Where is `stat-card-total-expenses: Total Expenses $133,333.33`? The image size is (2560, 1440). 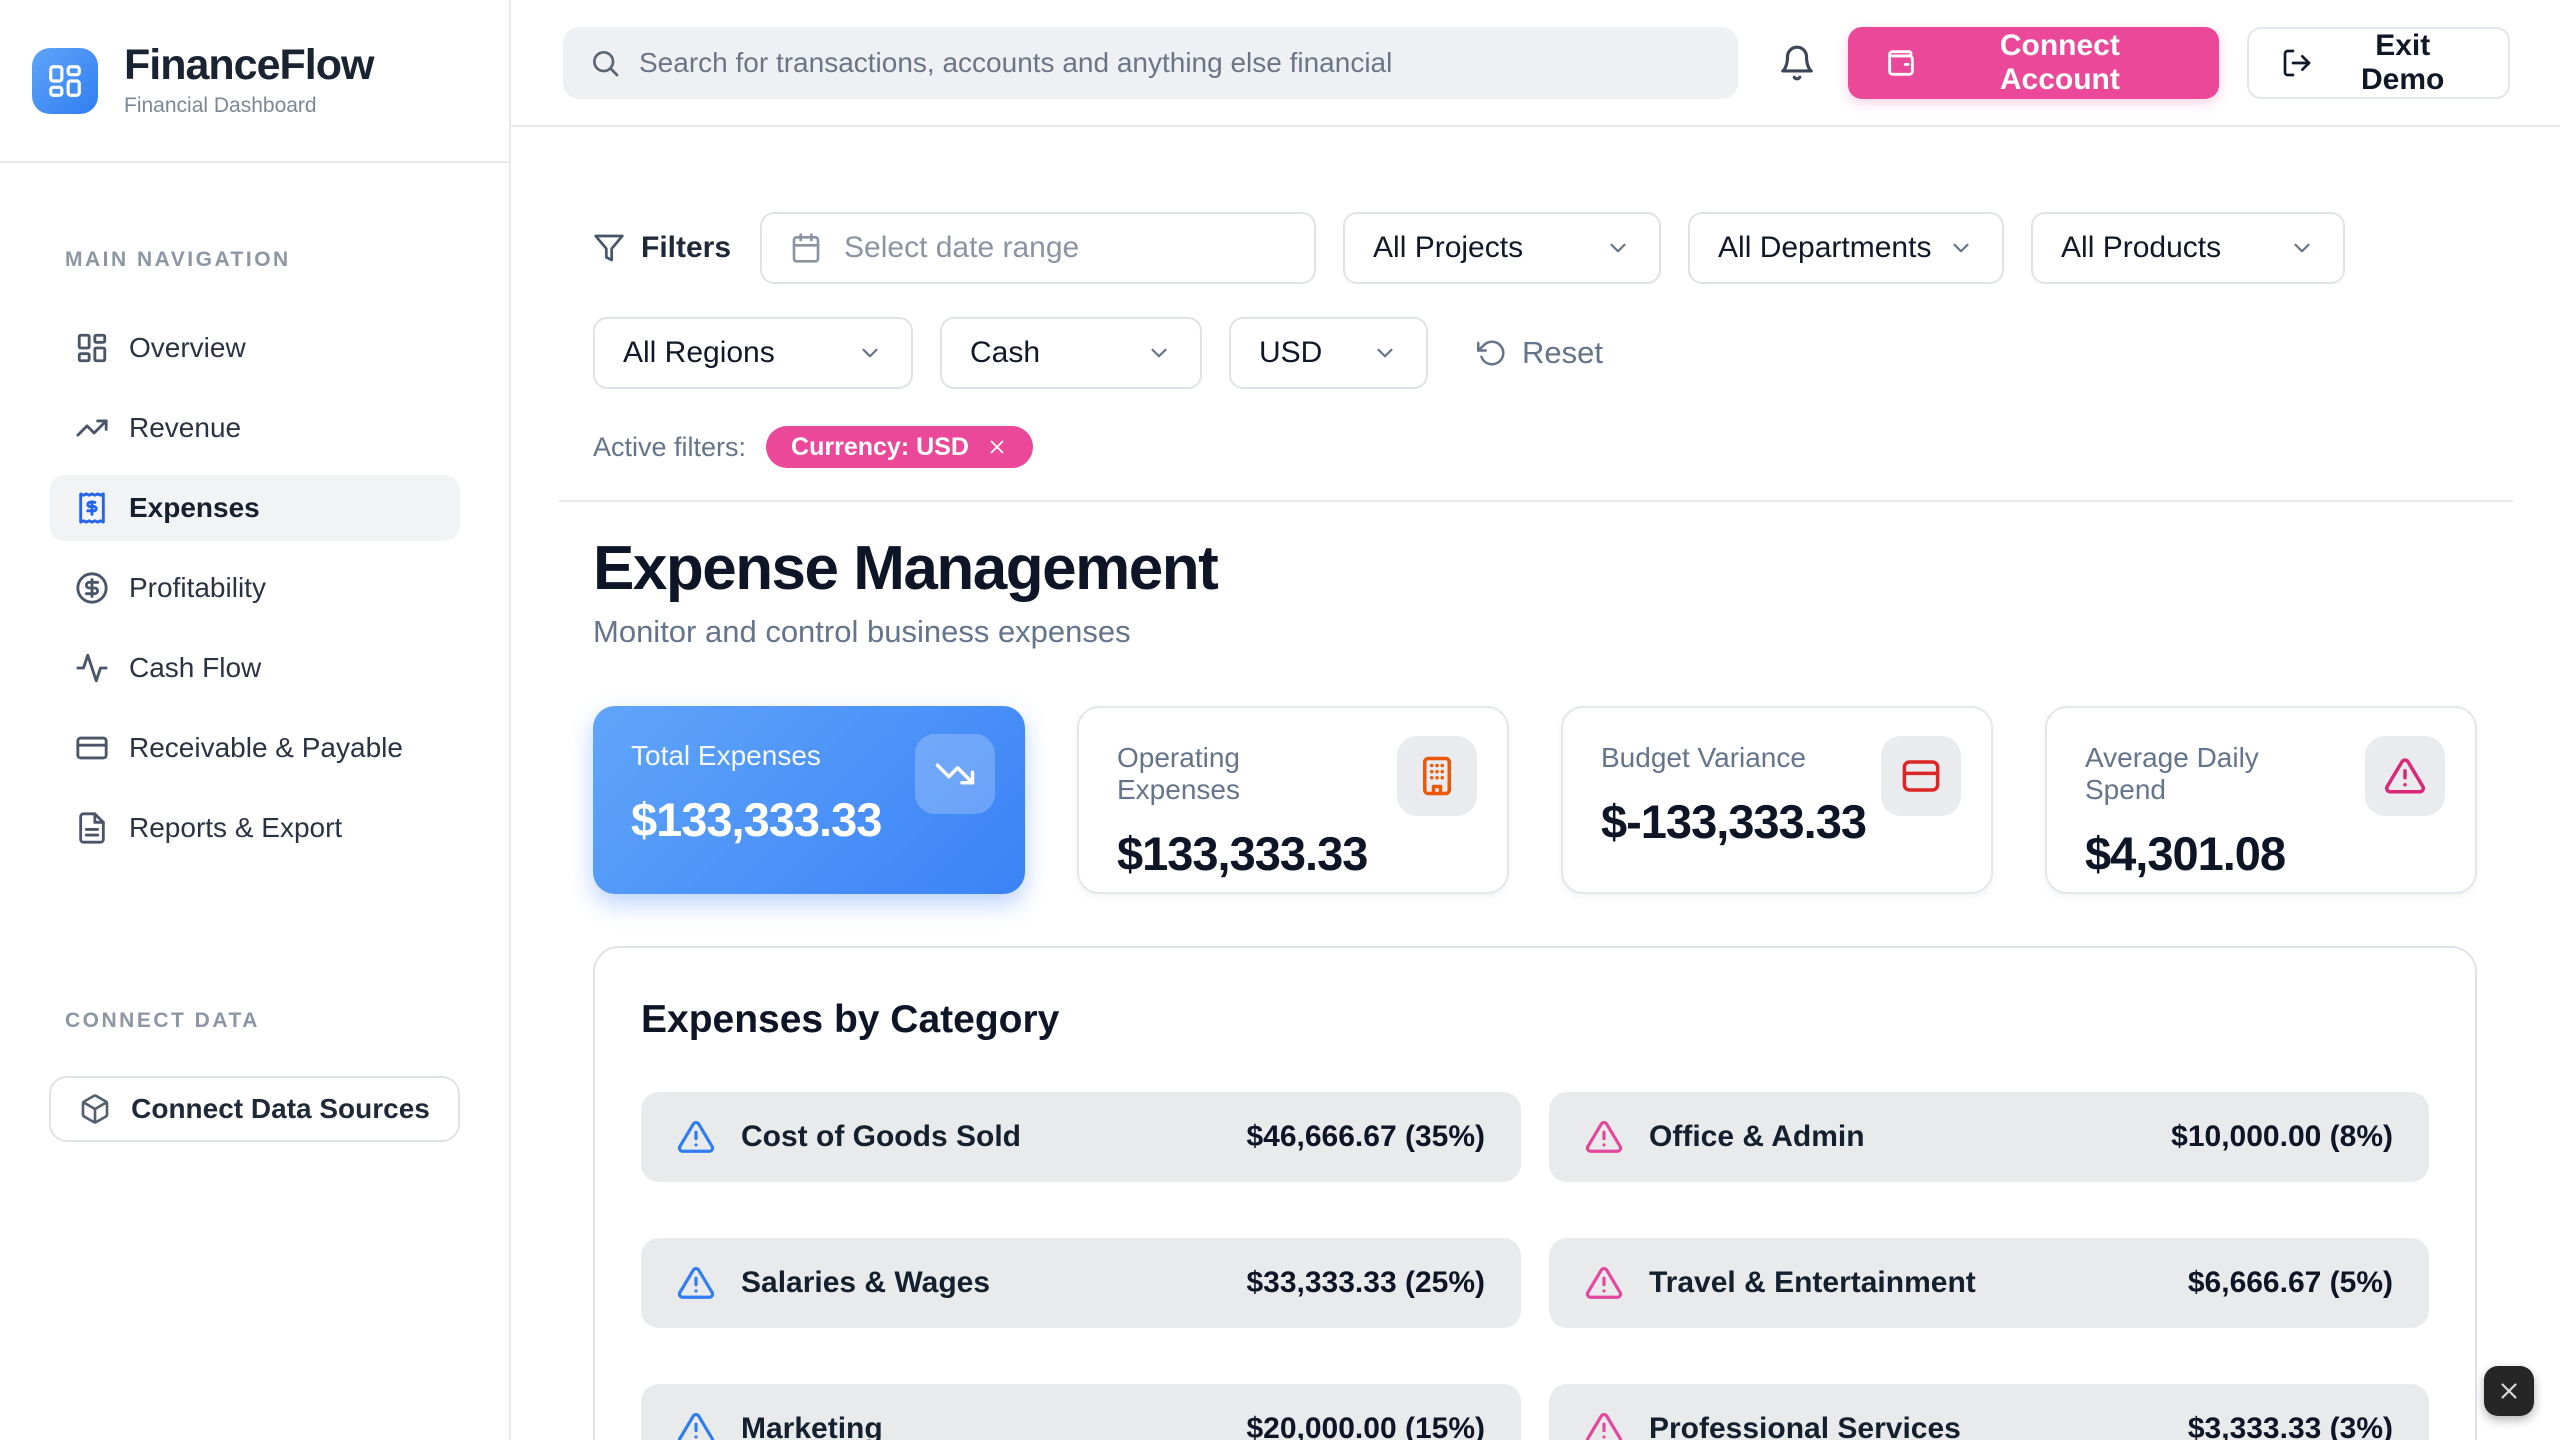 stat-card-total-expenses: Total Expenses $133,333.33 is located at coordinates (809, 800).